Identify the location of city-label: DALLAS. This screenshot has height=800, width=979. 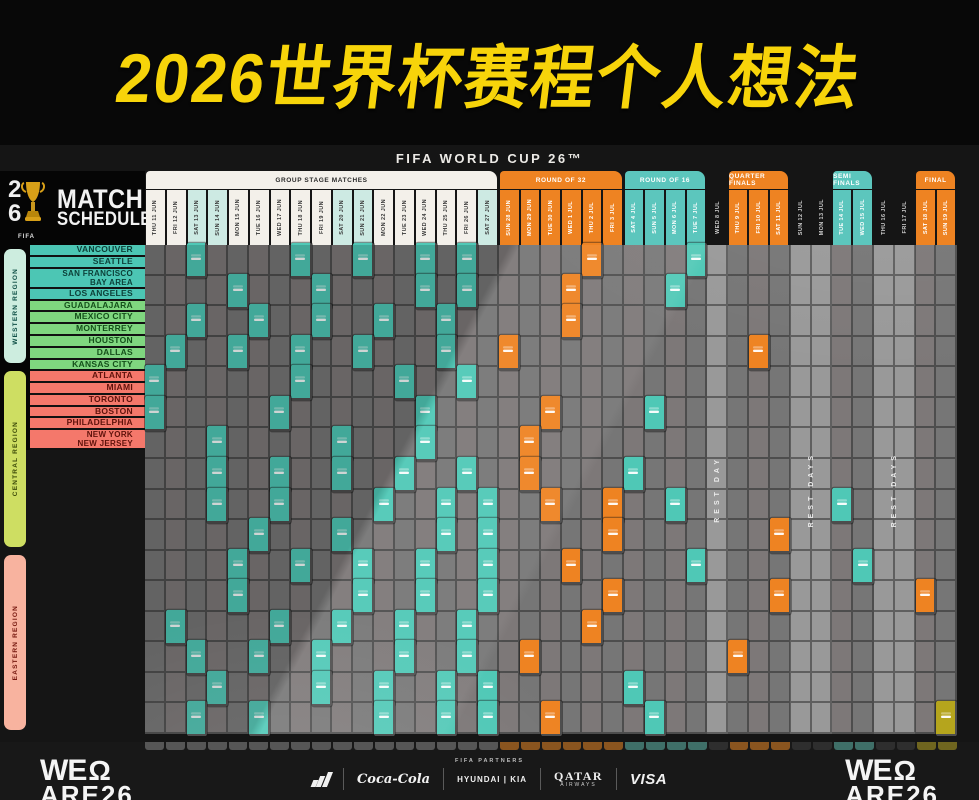
(87, 353).